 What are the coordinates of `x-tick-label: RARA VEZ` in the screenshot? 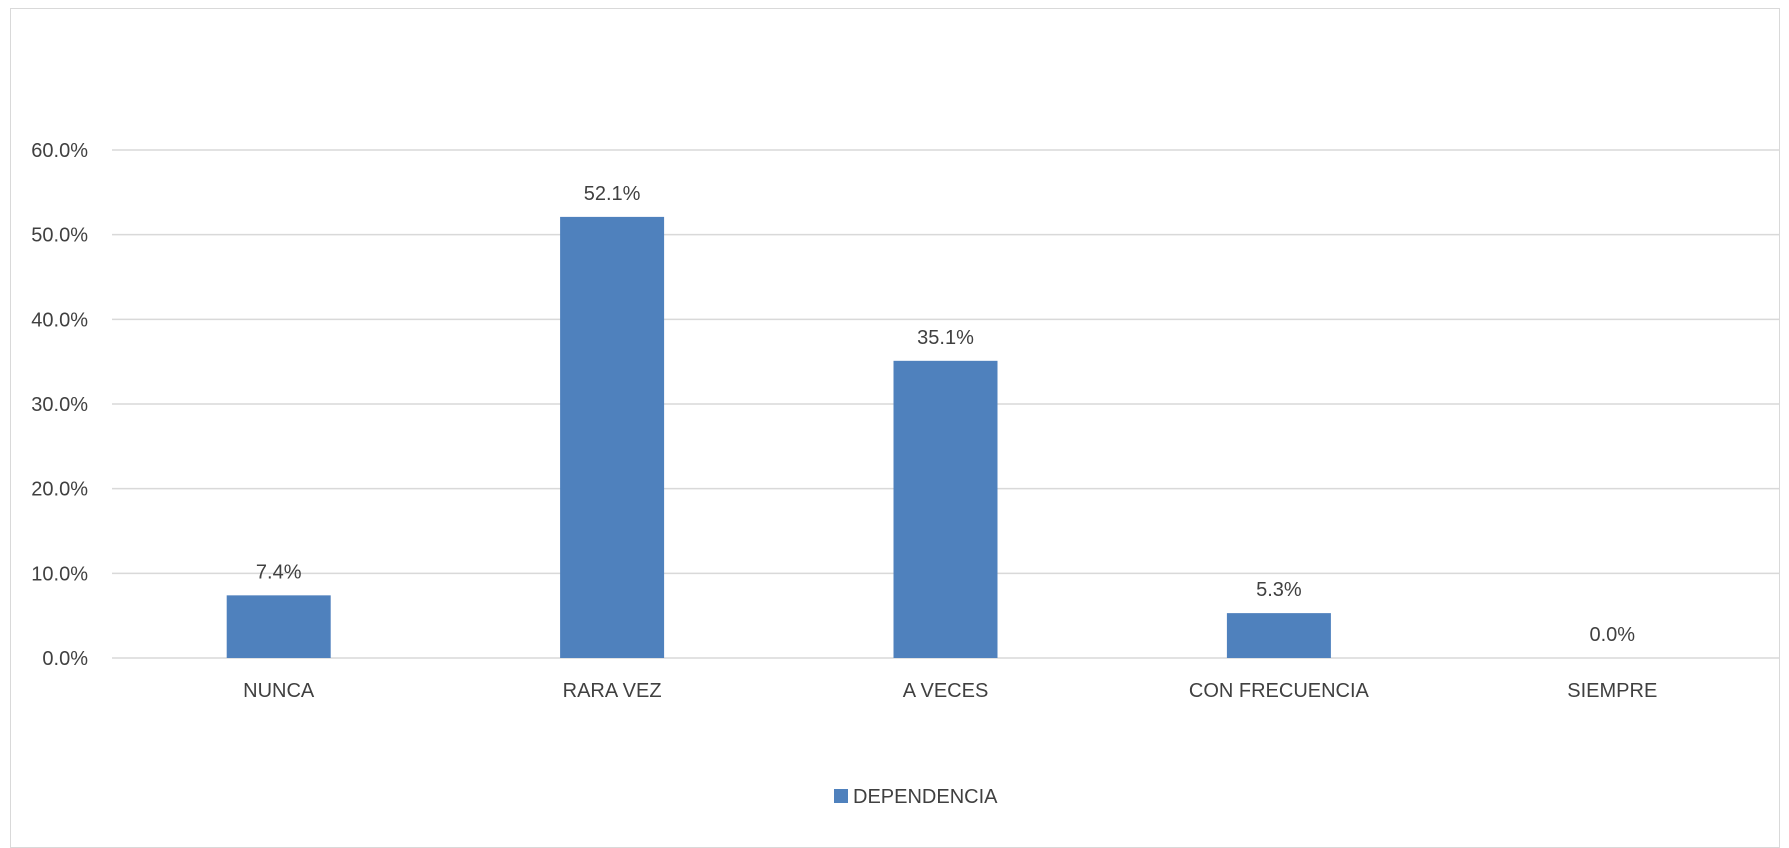 It's located at (612, 691).